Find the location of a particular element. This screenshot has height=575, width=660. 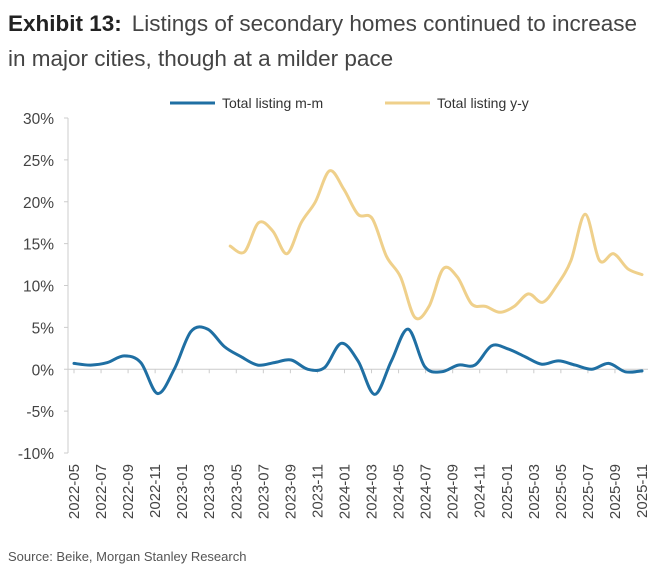

x-tick-label: 2024-05 is located at coordinates (399, 491).